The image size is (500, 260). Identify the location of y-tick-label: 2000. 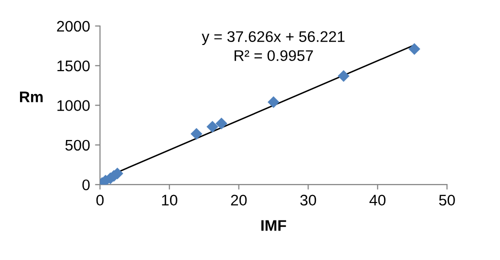
(73, 26).